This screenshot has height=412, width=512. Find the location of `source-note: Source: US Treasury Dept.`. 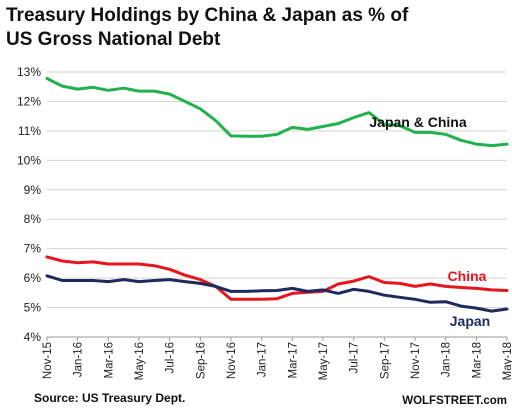

source-note: Source: US Treasury Dept. is located at coordinates (109, 398).